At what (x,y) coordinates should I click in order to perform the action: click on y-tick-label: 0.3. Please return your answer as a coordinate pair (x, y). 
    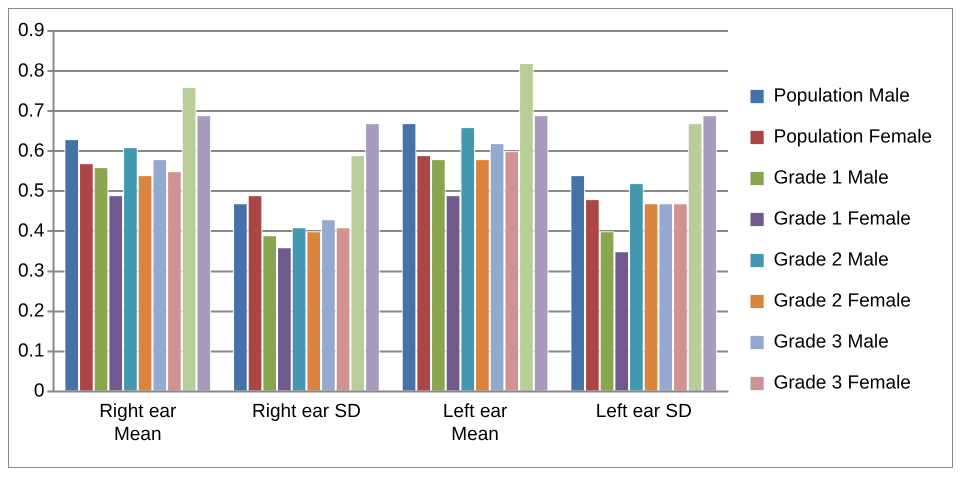
    Looking at the image, I should click on (31, 271).